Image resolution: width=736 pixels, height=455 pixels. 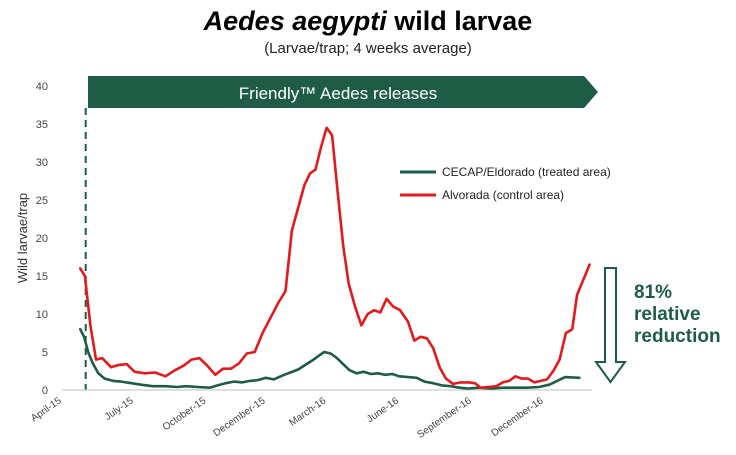 I want to click on reduction-annotation: 81% relative reduction, so click(x=657, y=325).